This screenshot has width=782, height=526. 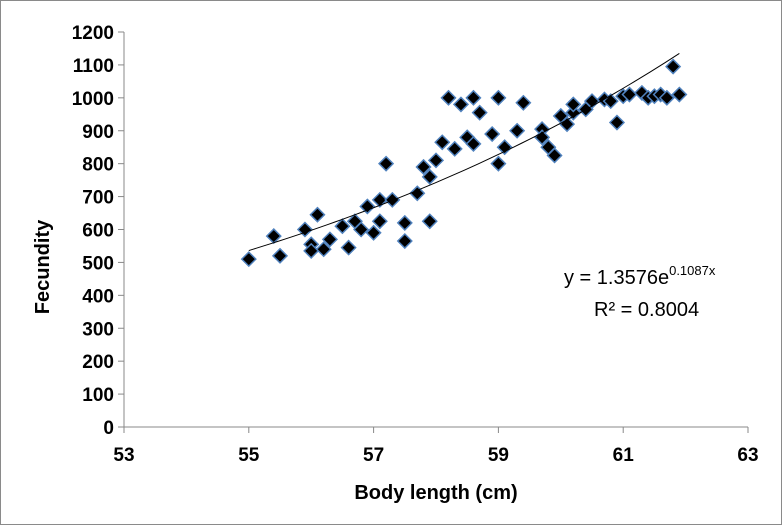 What do you see at coordinates (692, 270) in the screenshot?
I see `equation-exponent: 0.1087x` at bounding box center [692, 270].